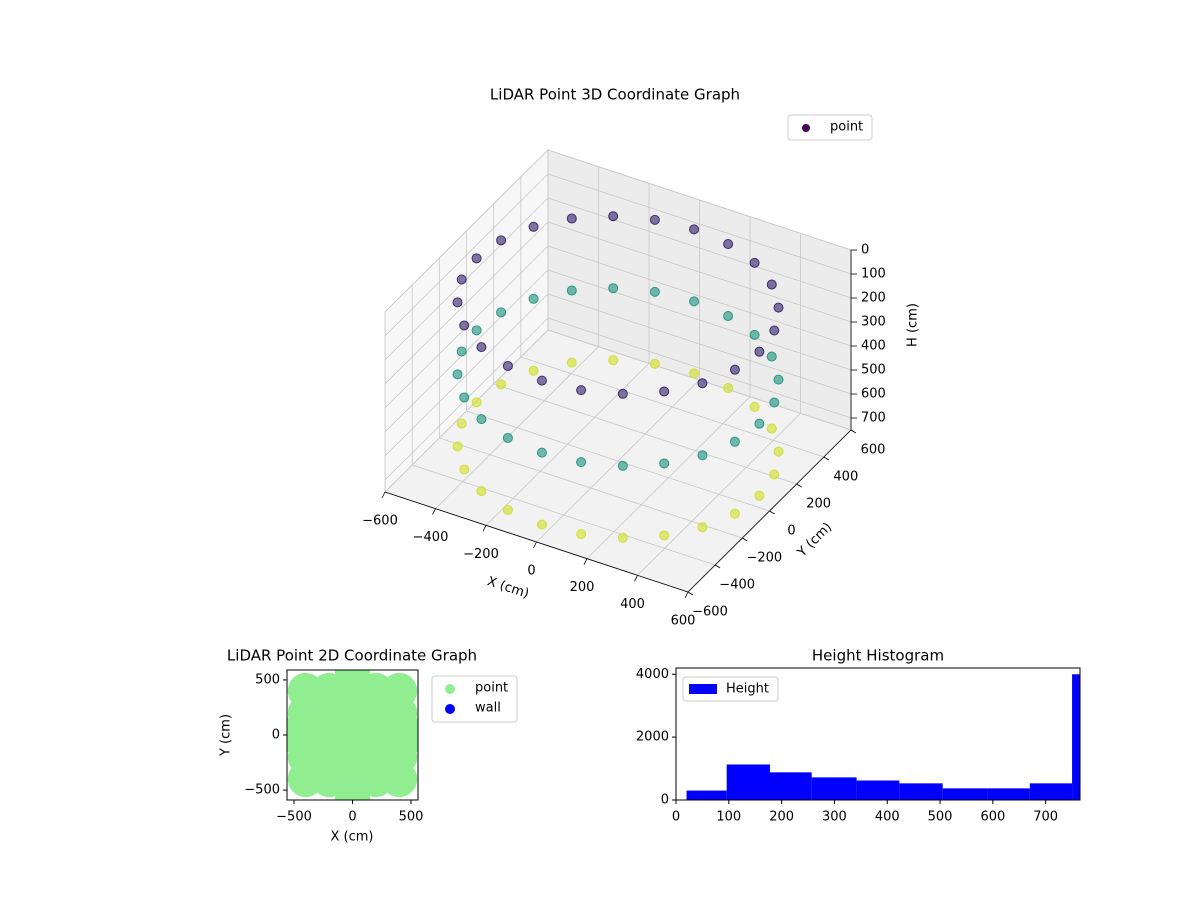 The width and height of the screenshot is (1200, 900). What do you see at coordinates (873, 450) in the screenshot?
I see `y-tick-label: 600` at bounding box center [873, 450].